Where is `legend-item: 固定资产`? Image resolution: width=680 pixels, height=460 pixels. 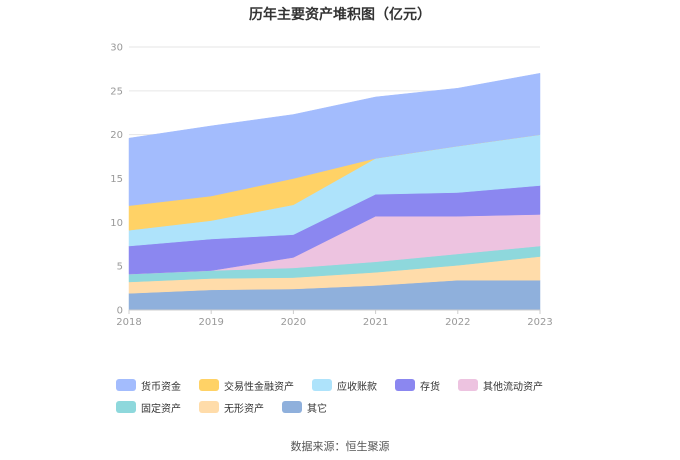
legend-item: 固定资产 is located at coordinates (148, 407).